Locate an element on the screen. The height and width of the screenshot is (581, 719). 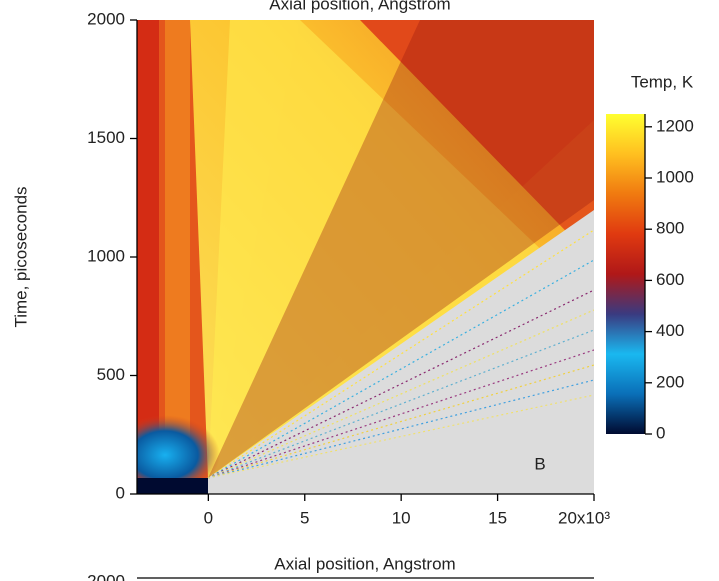
colorbar-tick-label: 800 is located at coordinates (670, 228).